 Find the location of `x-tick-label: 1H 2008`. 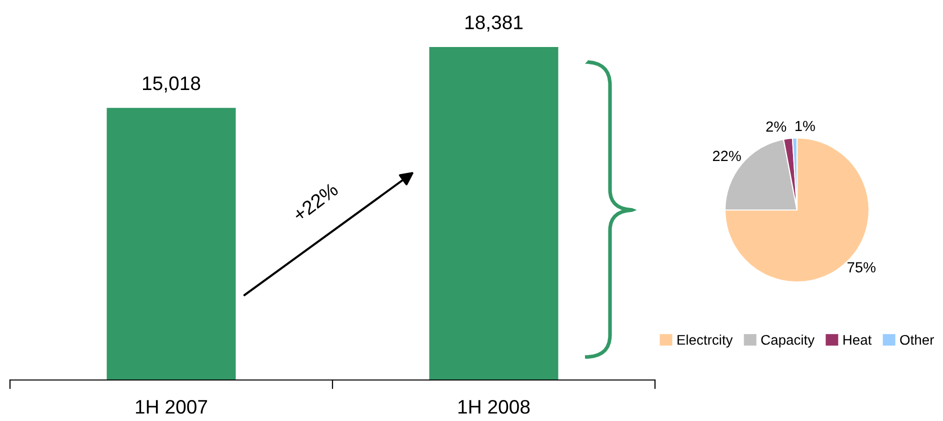

x-tick-label: 1H 2008 is located at coordinates (494, 407).